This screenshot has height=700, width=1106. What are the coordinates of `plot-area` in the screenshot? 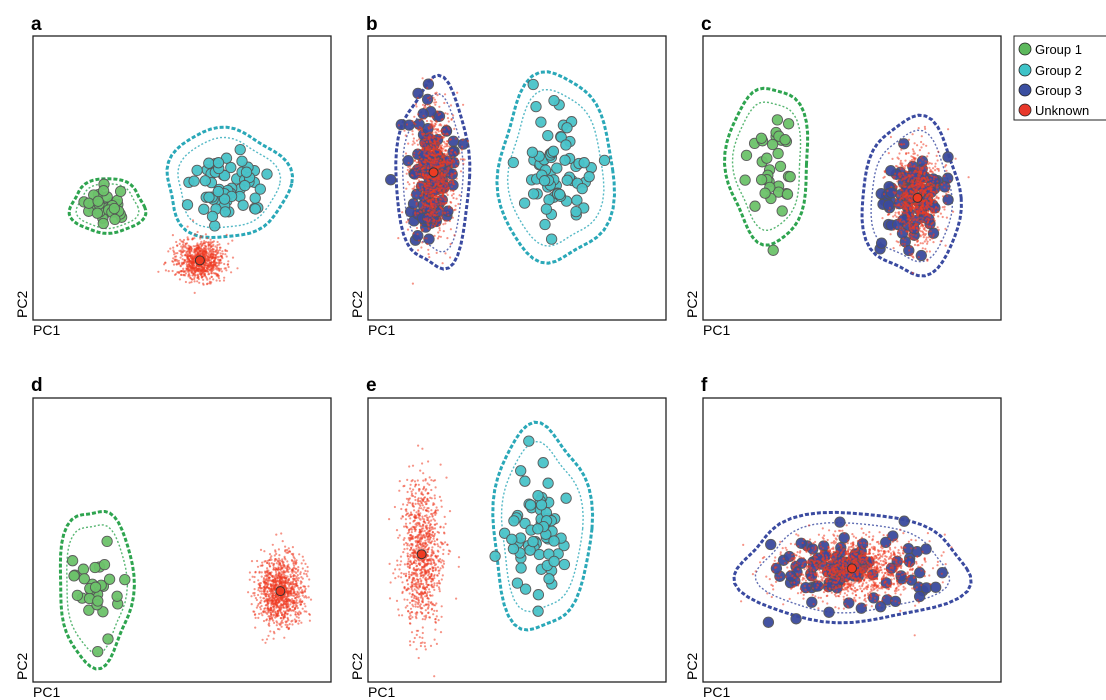 It's located at (185, 590).